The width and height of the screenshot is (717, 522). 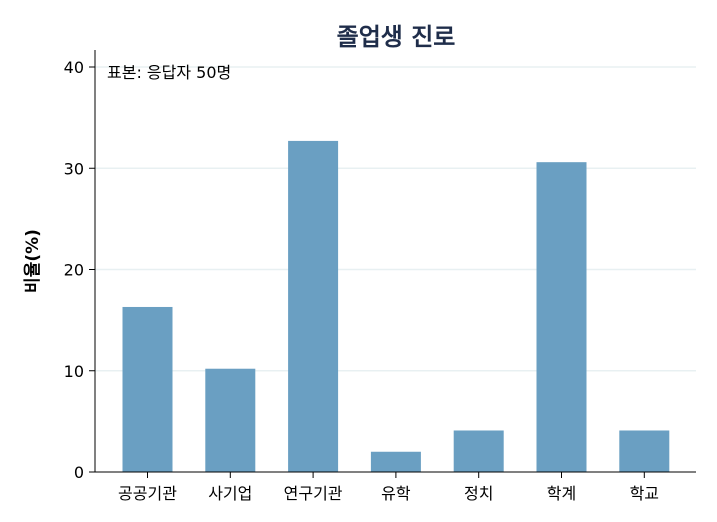 What do you see at coordinates (147, 493) in the screenshot?
I see `x-tick-label: 공공기관` at bounding box center [147, 493].